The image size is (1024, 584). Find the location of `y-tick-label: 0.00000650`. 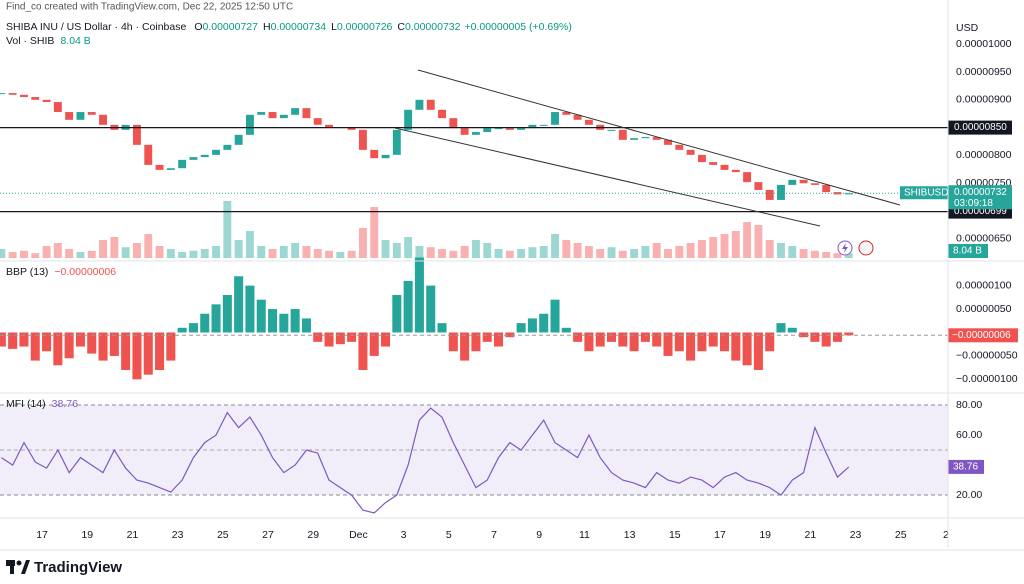

y-tick-label: 0.00000650 is located at coordinates (984, 239).